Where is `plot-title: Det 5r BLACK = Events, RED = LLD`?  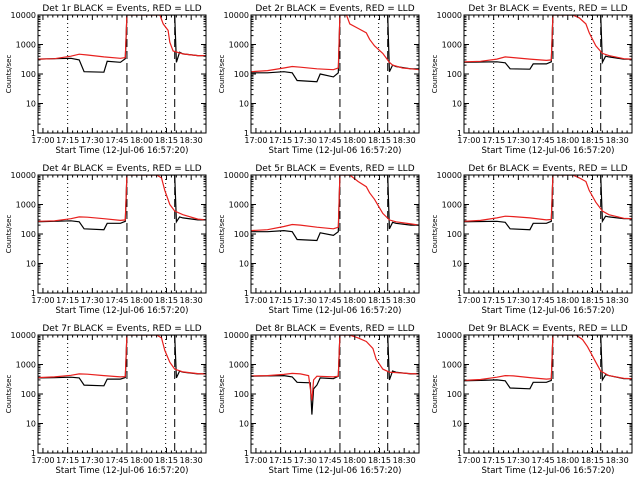
plot-title: Det 5r BLACK = Events, RED = LLD is located at coordinates (334, 169).